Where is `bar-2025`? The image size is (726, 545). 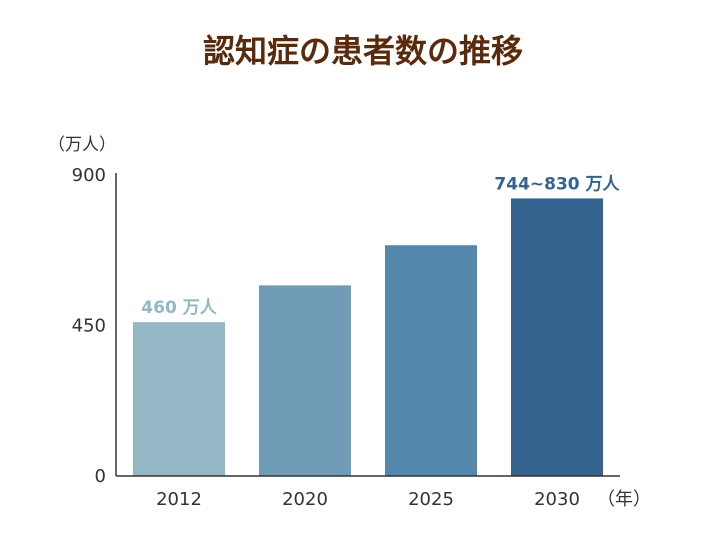
bar-2025 is located at coordinates (431, 360).